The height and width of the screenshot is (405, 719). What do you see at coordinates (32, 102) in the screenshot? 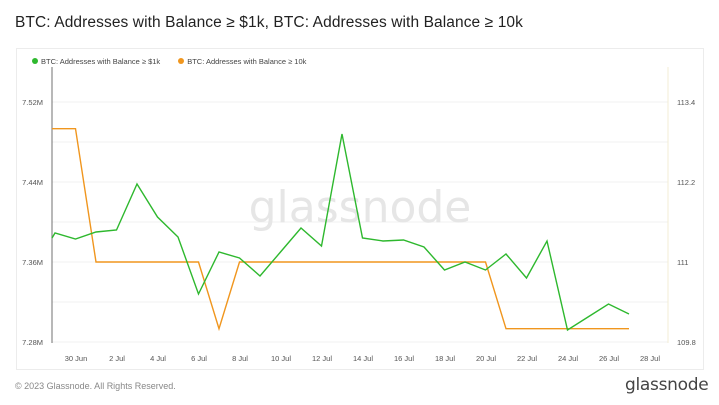
I see `y-left-tick-label: 7.52M` at bounding box center [32, 102].